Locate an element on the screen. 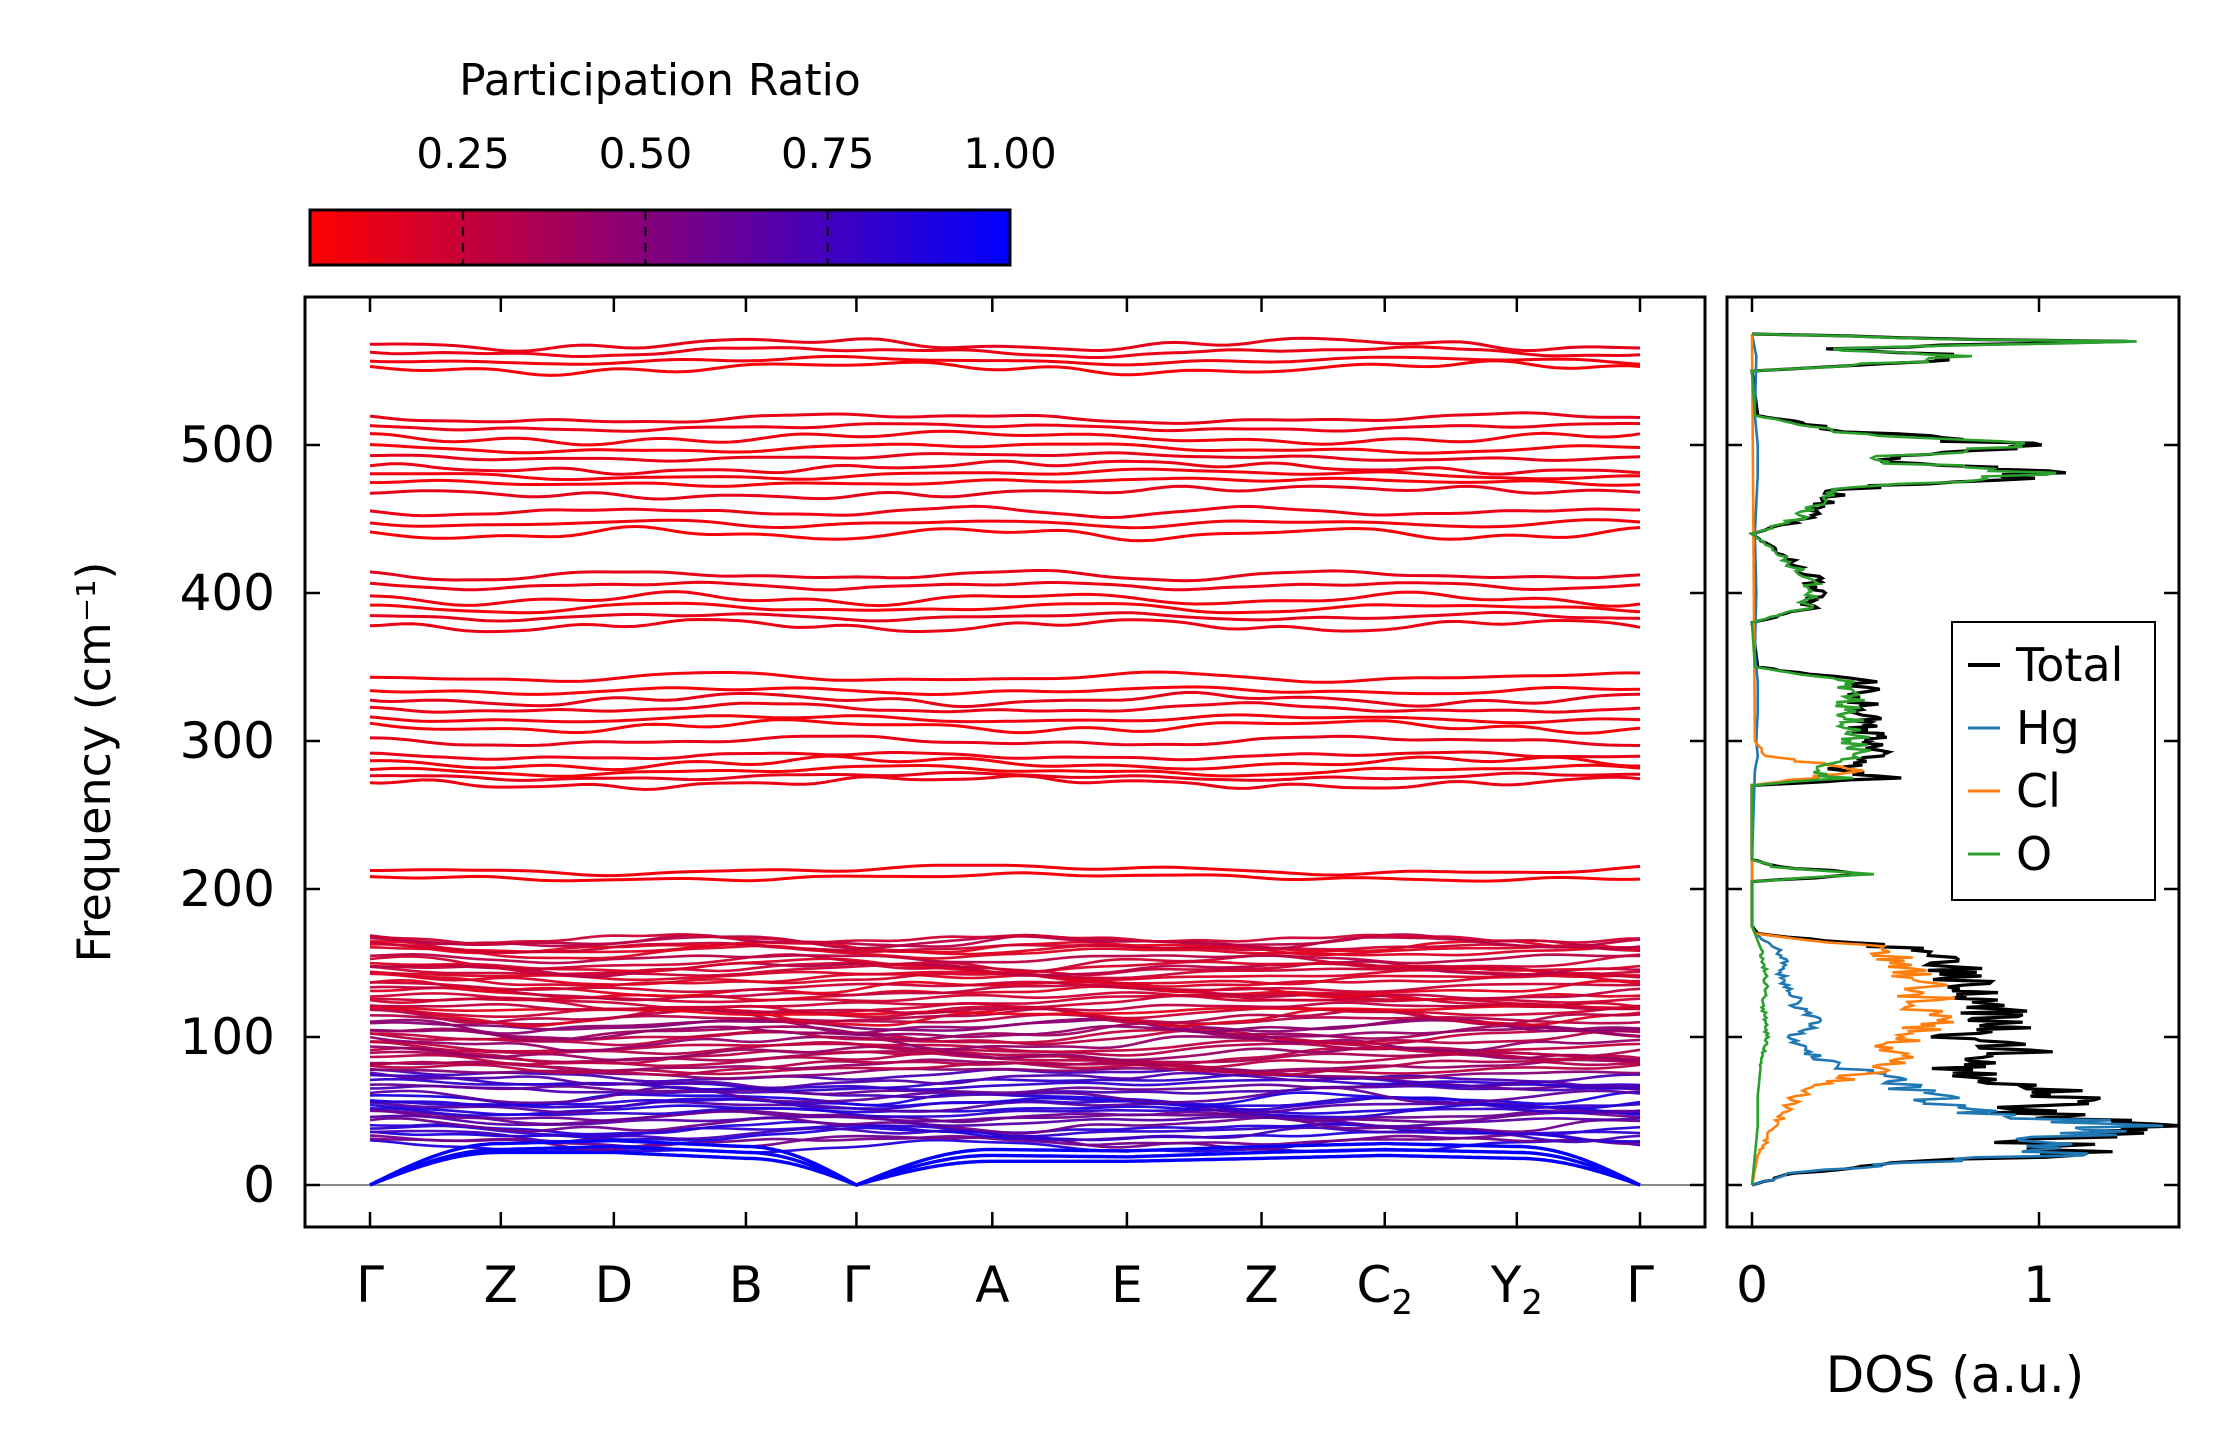  dos-series-o is located at coordinates (1943, 759).